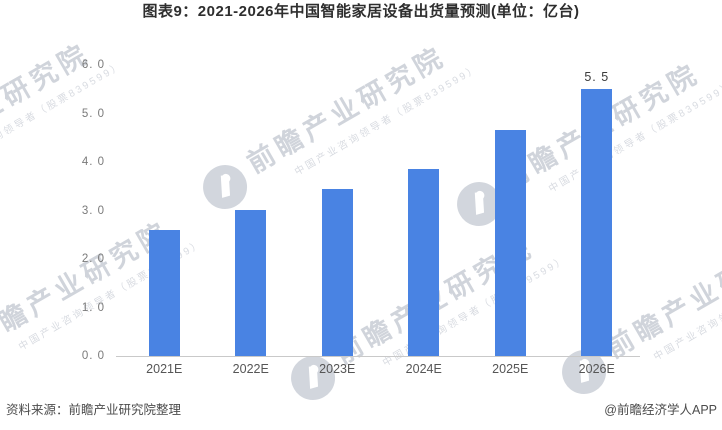  Describe the element at coordinates (93, 162) in the screenshot. I see `y-tick-label: 4. 0` at that location.